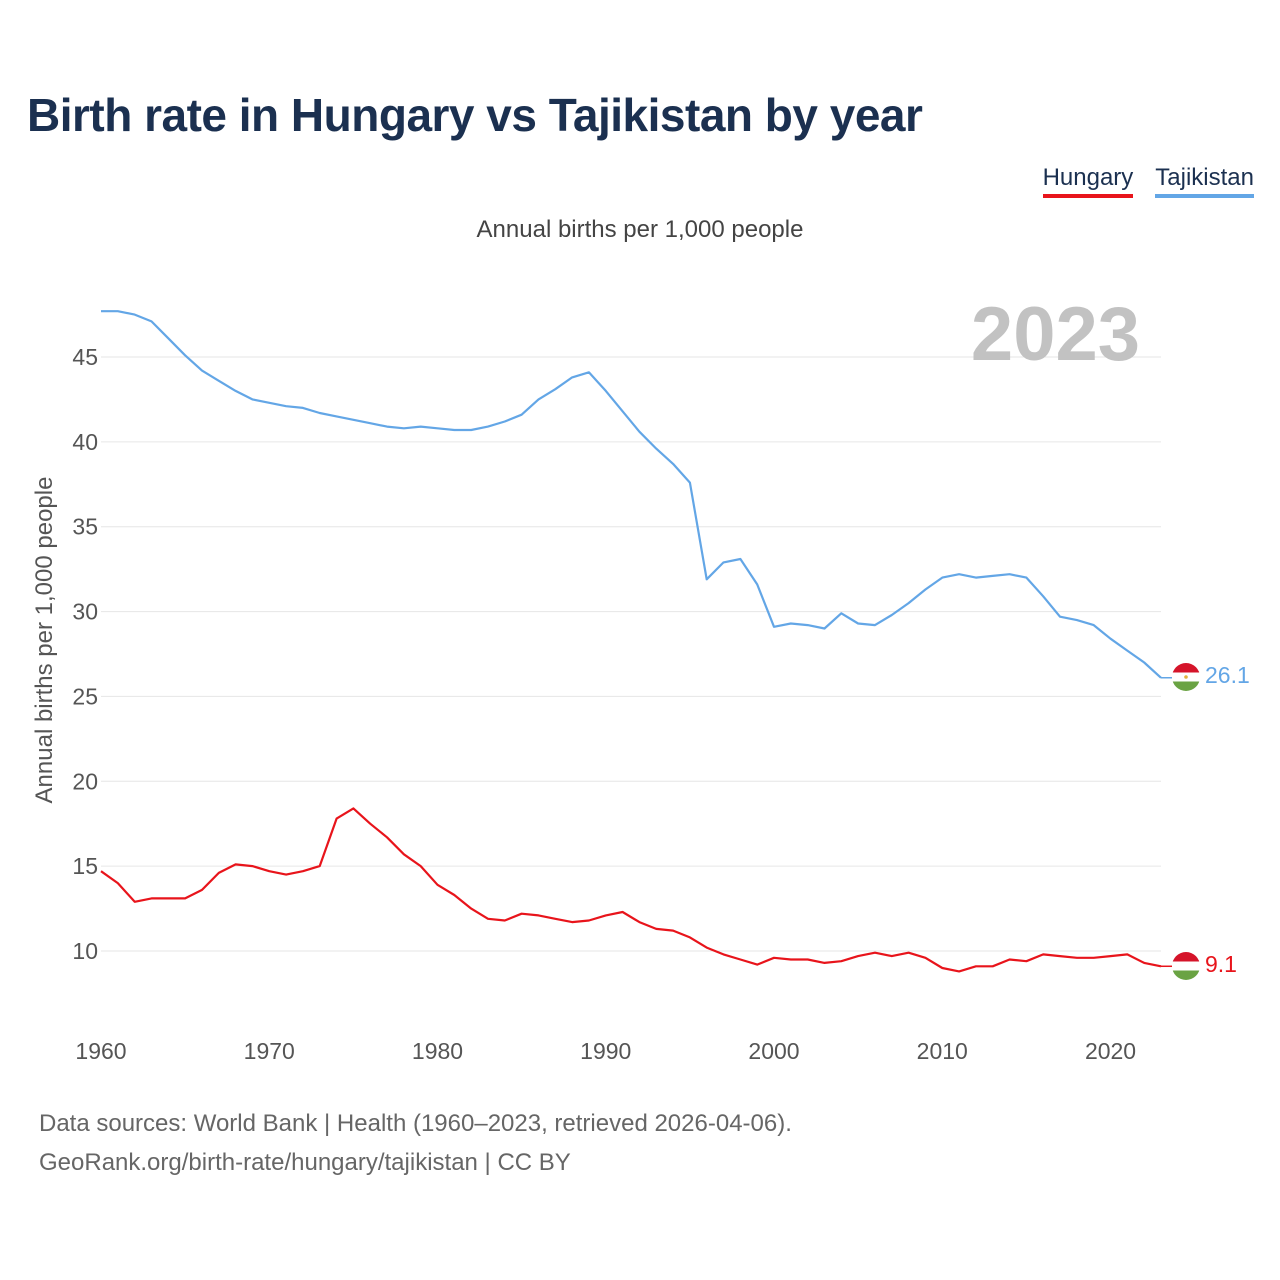  I want to click on y-tick-label: 10, so click(85, 951).